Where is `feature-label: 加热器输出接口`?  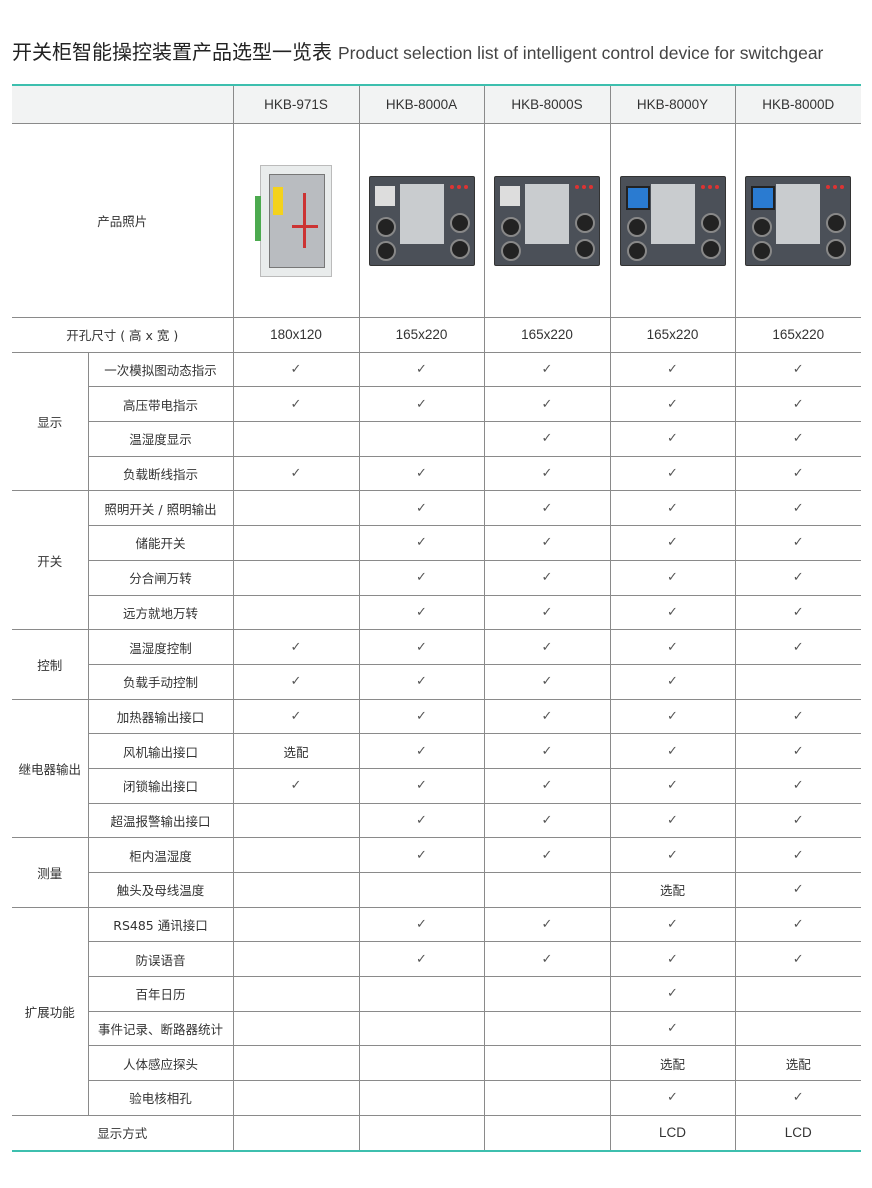
feature-label: 加热器输出接口 is located at coordinates (160, 716).